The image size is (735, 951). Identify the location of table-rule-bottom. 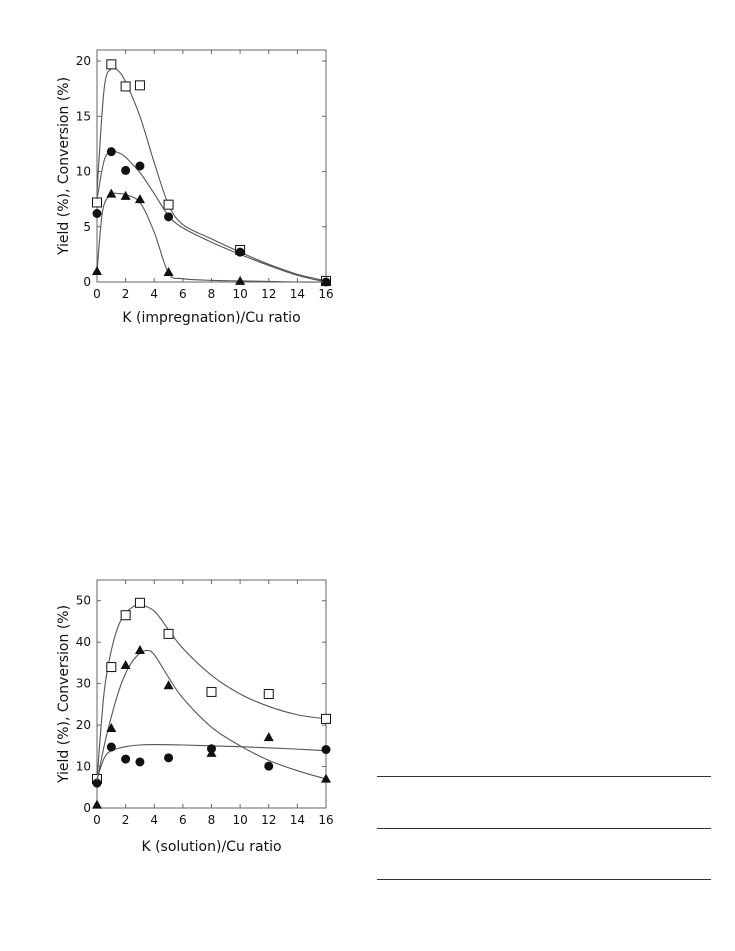
(544, 879).